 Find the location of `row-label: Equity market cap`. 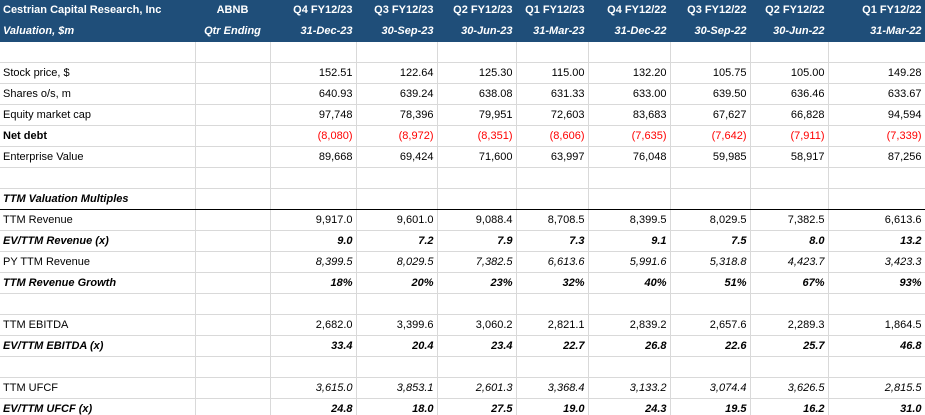

row-label: Equity market cap is located at coordinates (98, 115).